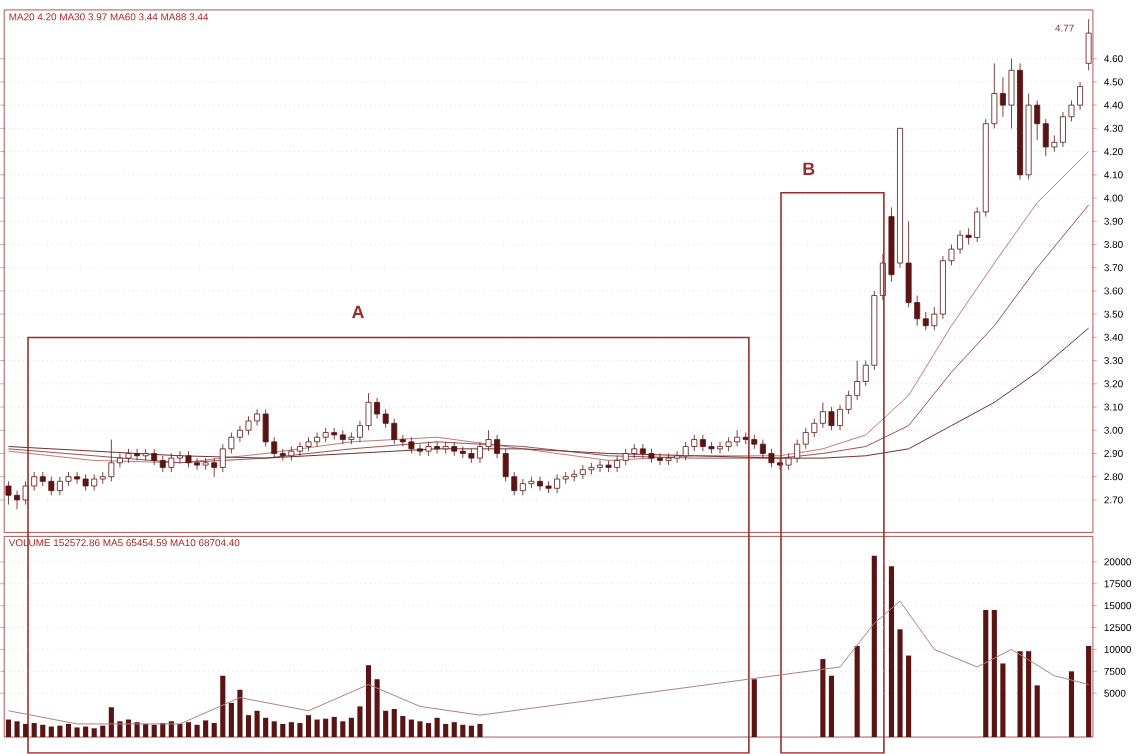 The width and height of the screenshot is (1138, 754). Describe the element at coordinates (809, 169) in the screenshot. I see `annotation: B` at that location.